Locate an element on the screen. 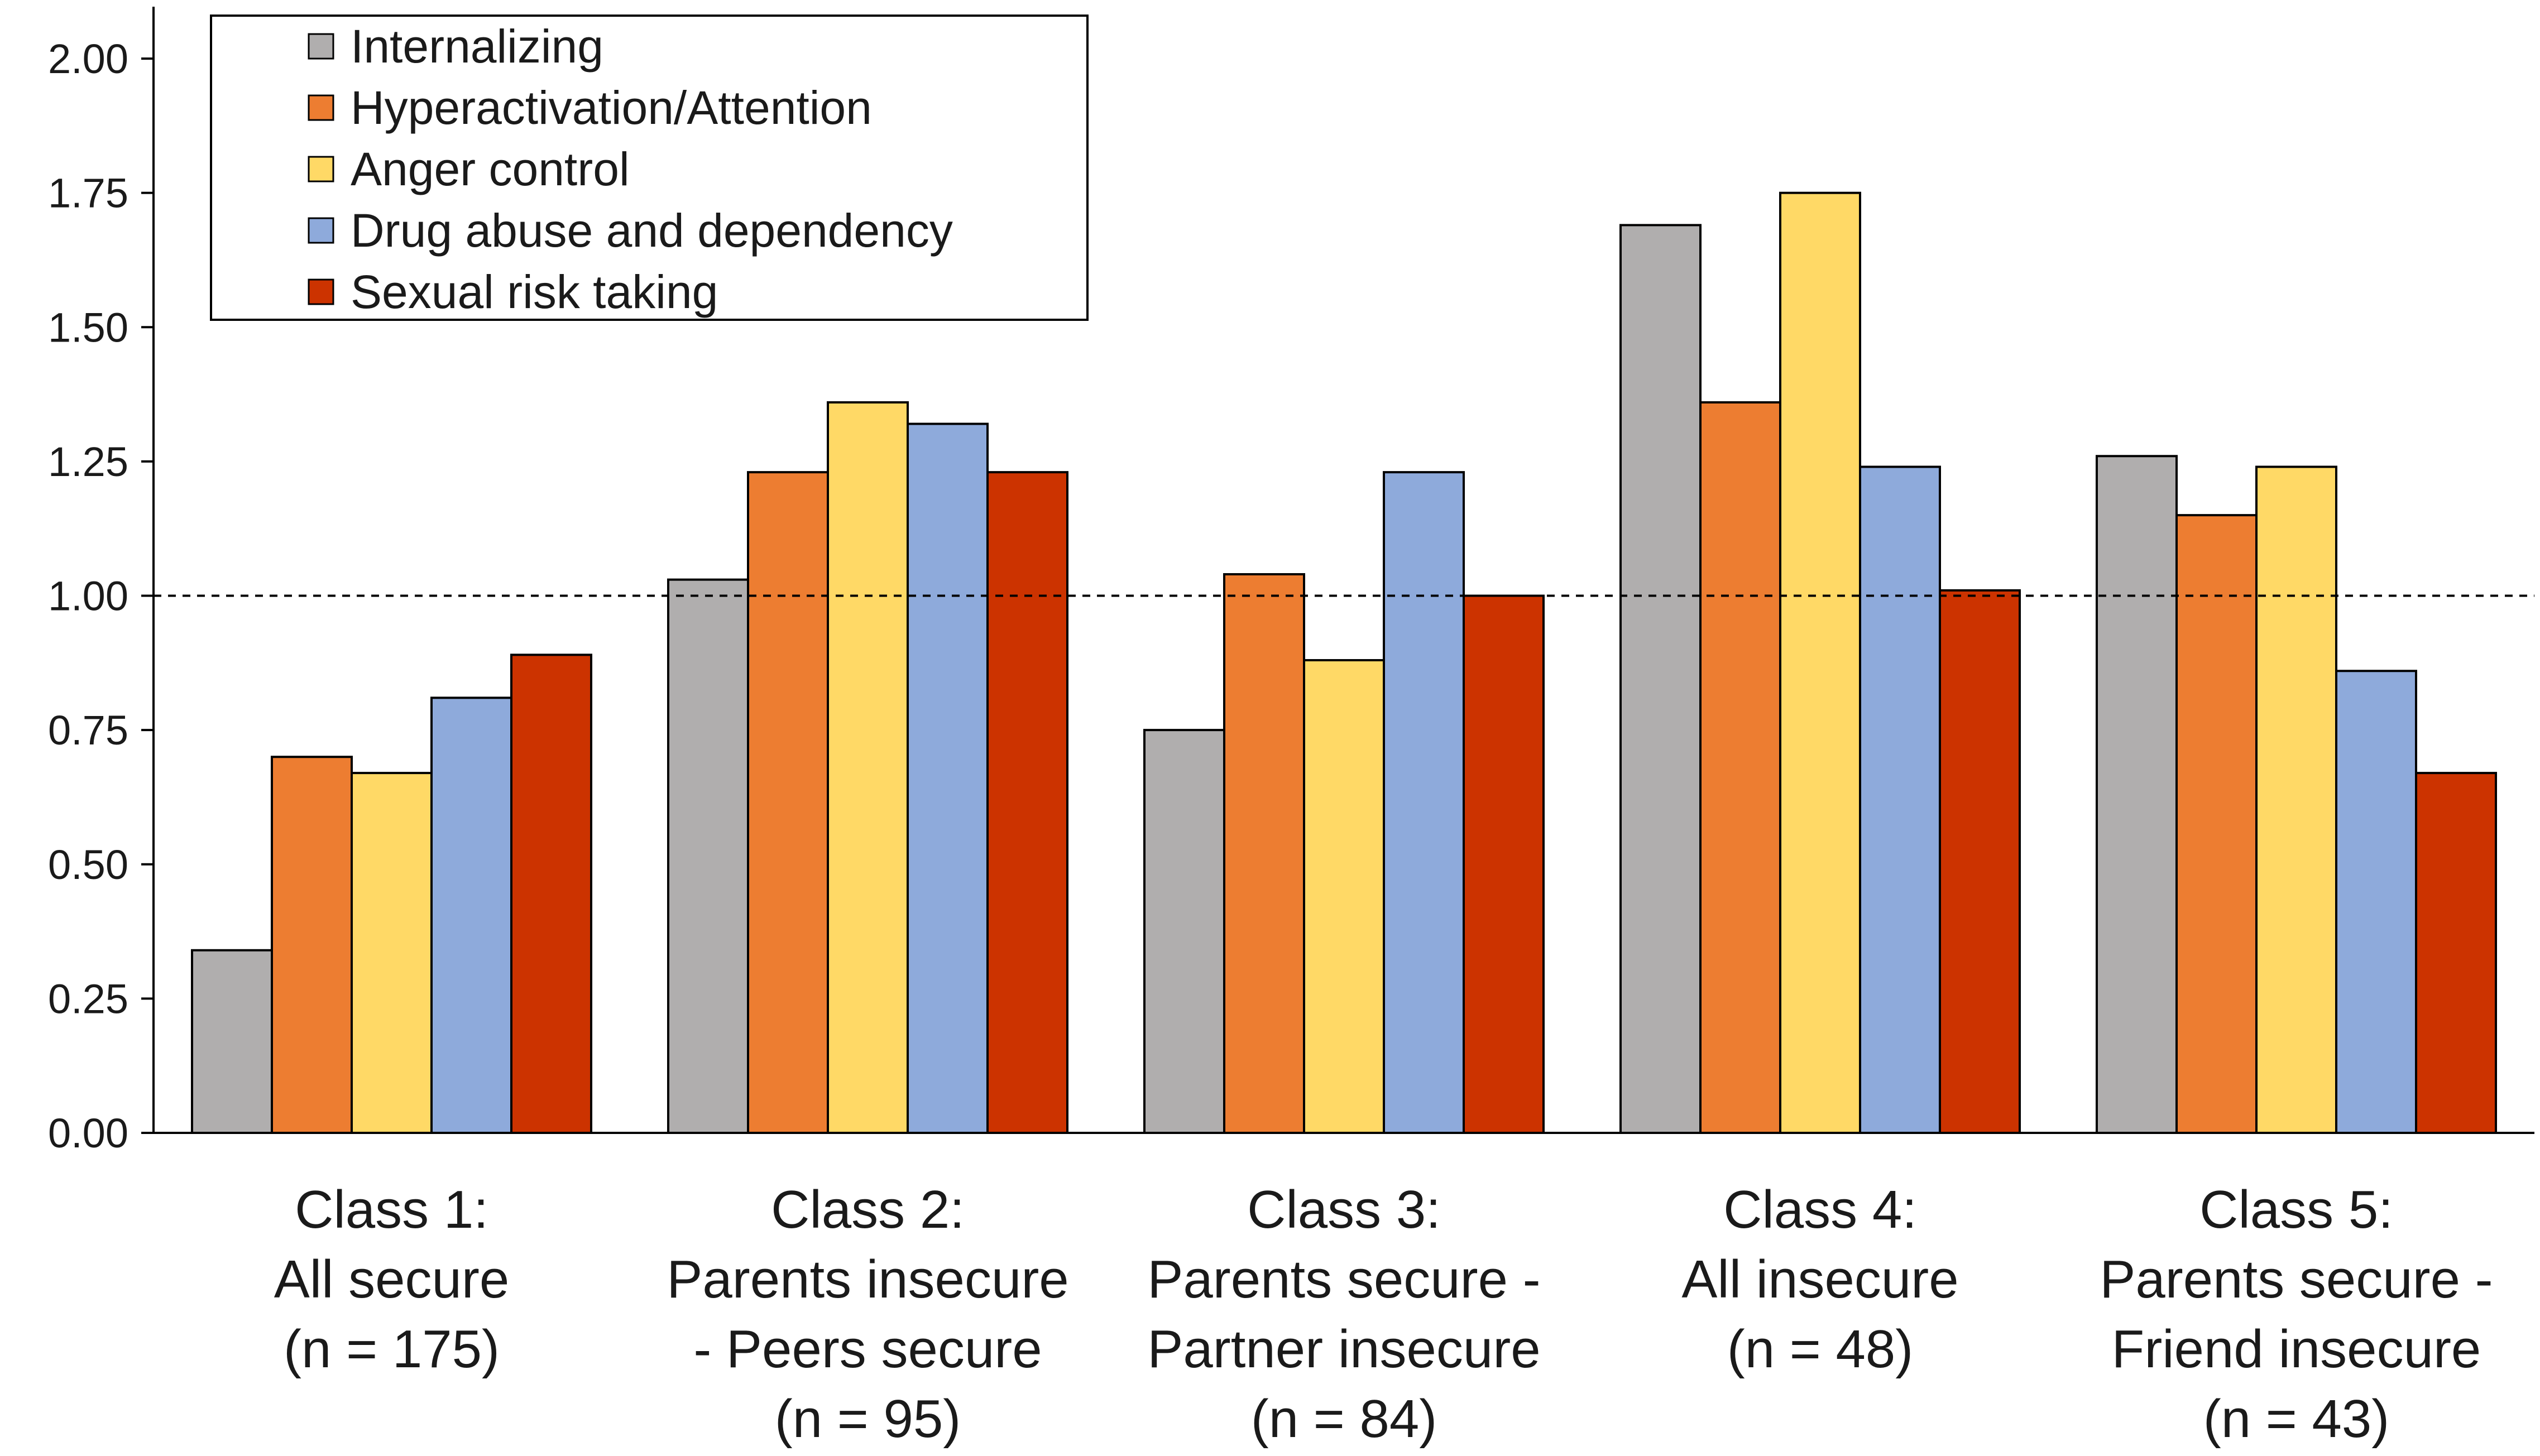 The height and width of the screenshot is (1456, 2540). bar-class3-series4 is located at coordinates (1424, 802).